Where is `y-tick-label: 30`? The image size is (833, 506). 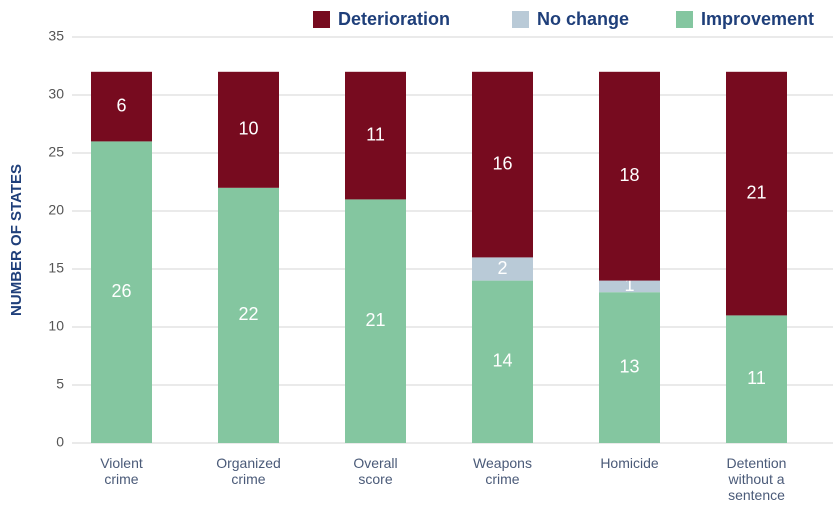 y-tick-label: 30 is located at coordinates (56, 94).